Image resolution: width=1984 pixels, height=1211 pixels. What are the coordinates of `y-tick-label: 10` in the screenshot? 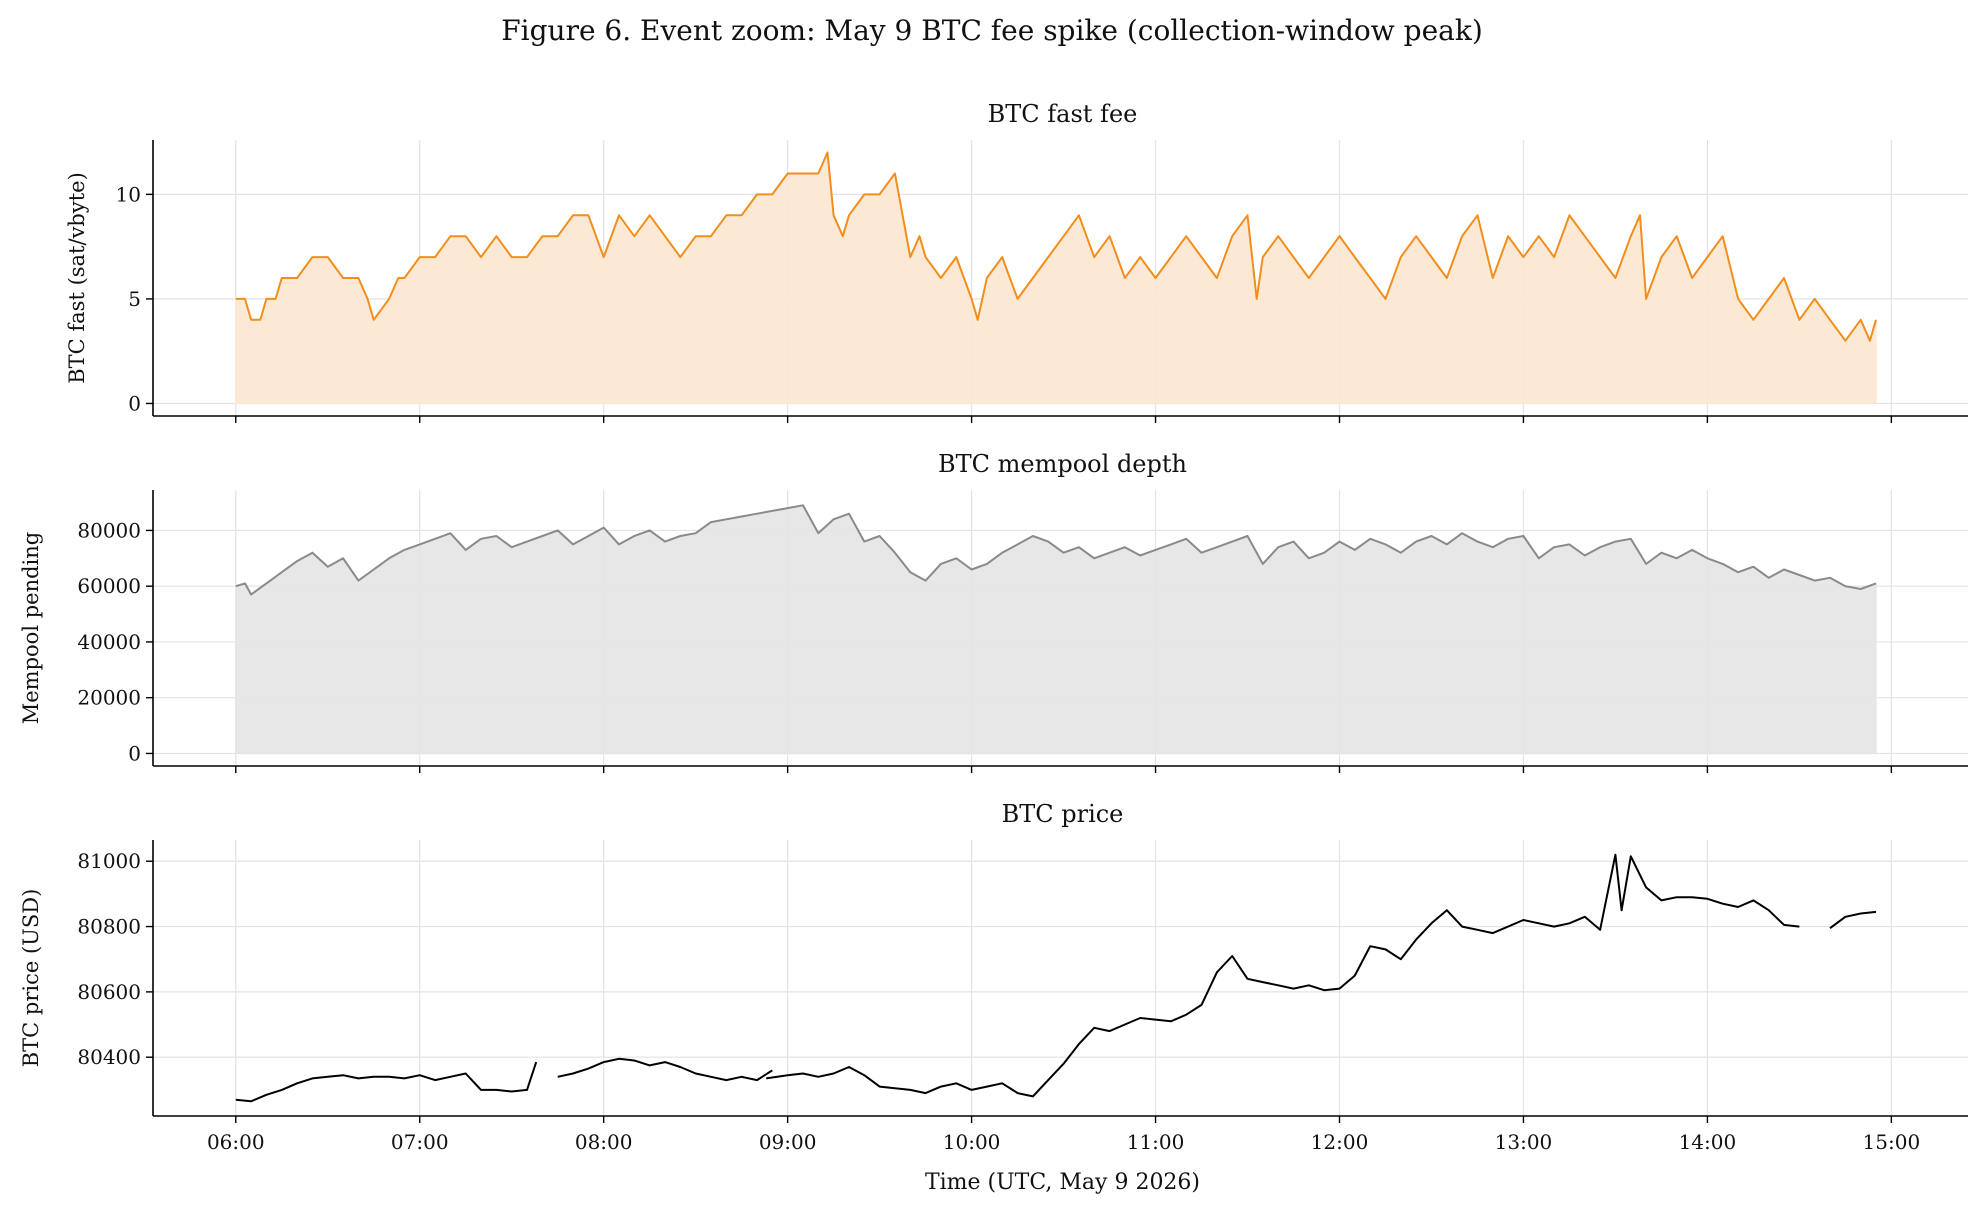 It's located at (128, 194).